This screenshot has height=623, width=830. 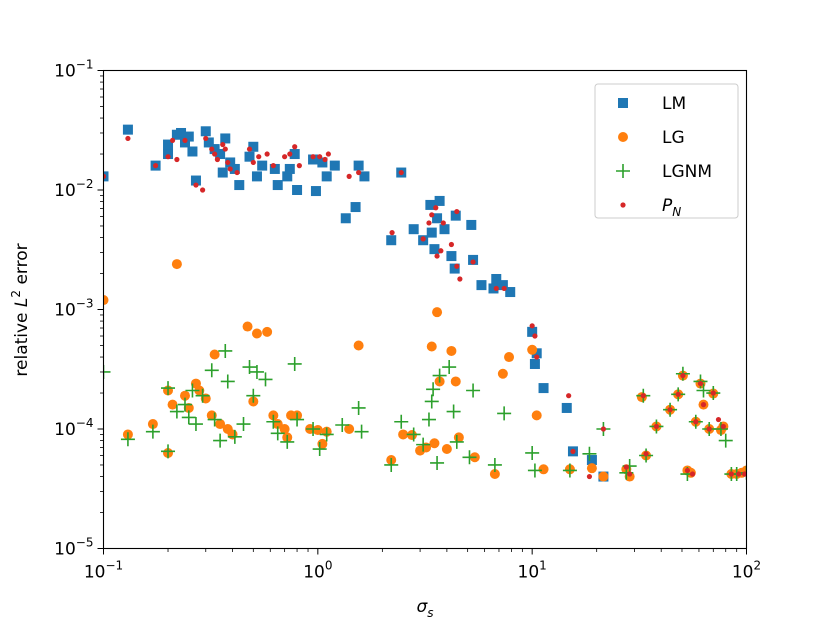 What do you see at coordinates (73, 428) in the screenshot?
I see `y-tick-label: 10⁻⁴` at bounding box center [73, 428].